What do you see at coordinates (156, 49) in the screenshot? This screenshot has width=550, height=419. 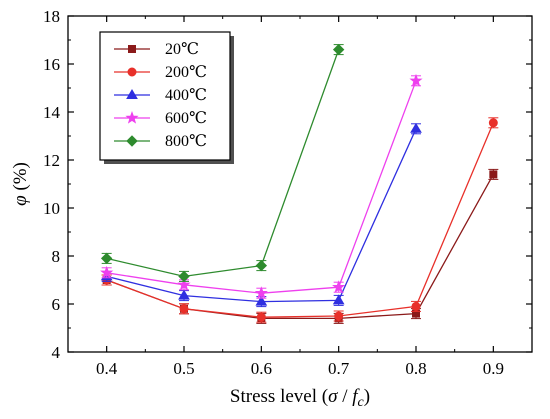 I see `legend-item: 20℃` at bounding box center [156, 49].